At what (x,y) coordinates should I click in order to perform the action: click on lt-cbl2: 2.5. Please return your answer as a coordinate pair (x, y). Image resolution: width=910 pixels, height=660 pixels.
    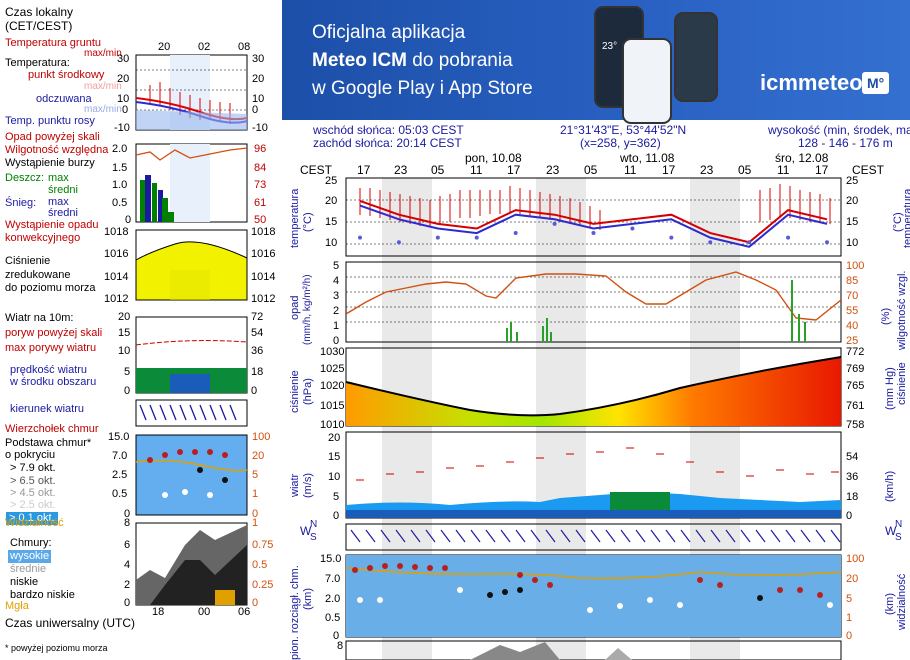
    Looking at the image, I should click on (120, 475).